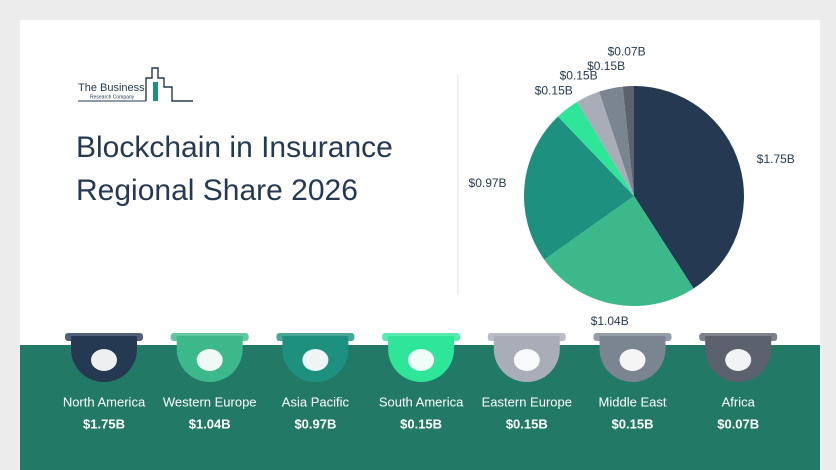 The image size is (836, 470). What do you see at coordinates (315, 423) in the screenshot?
I see `region-value: $0.97B` at bounding box center [315, 423].